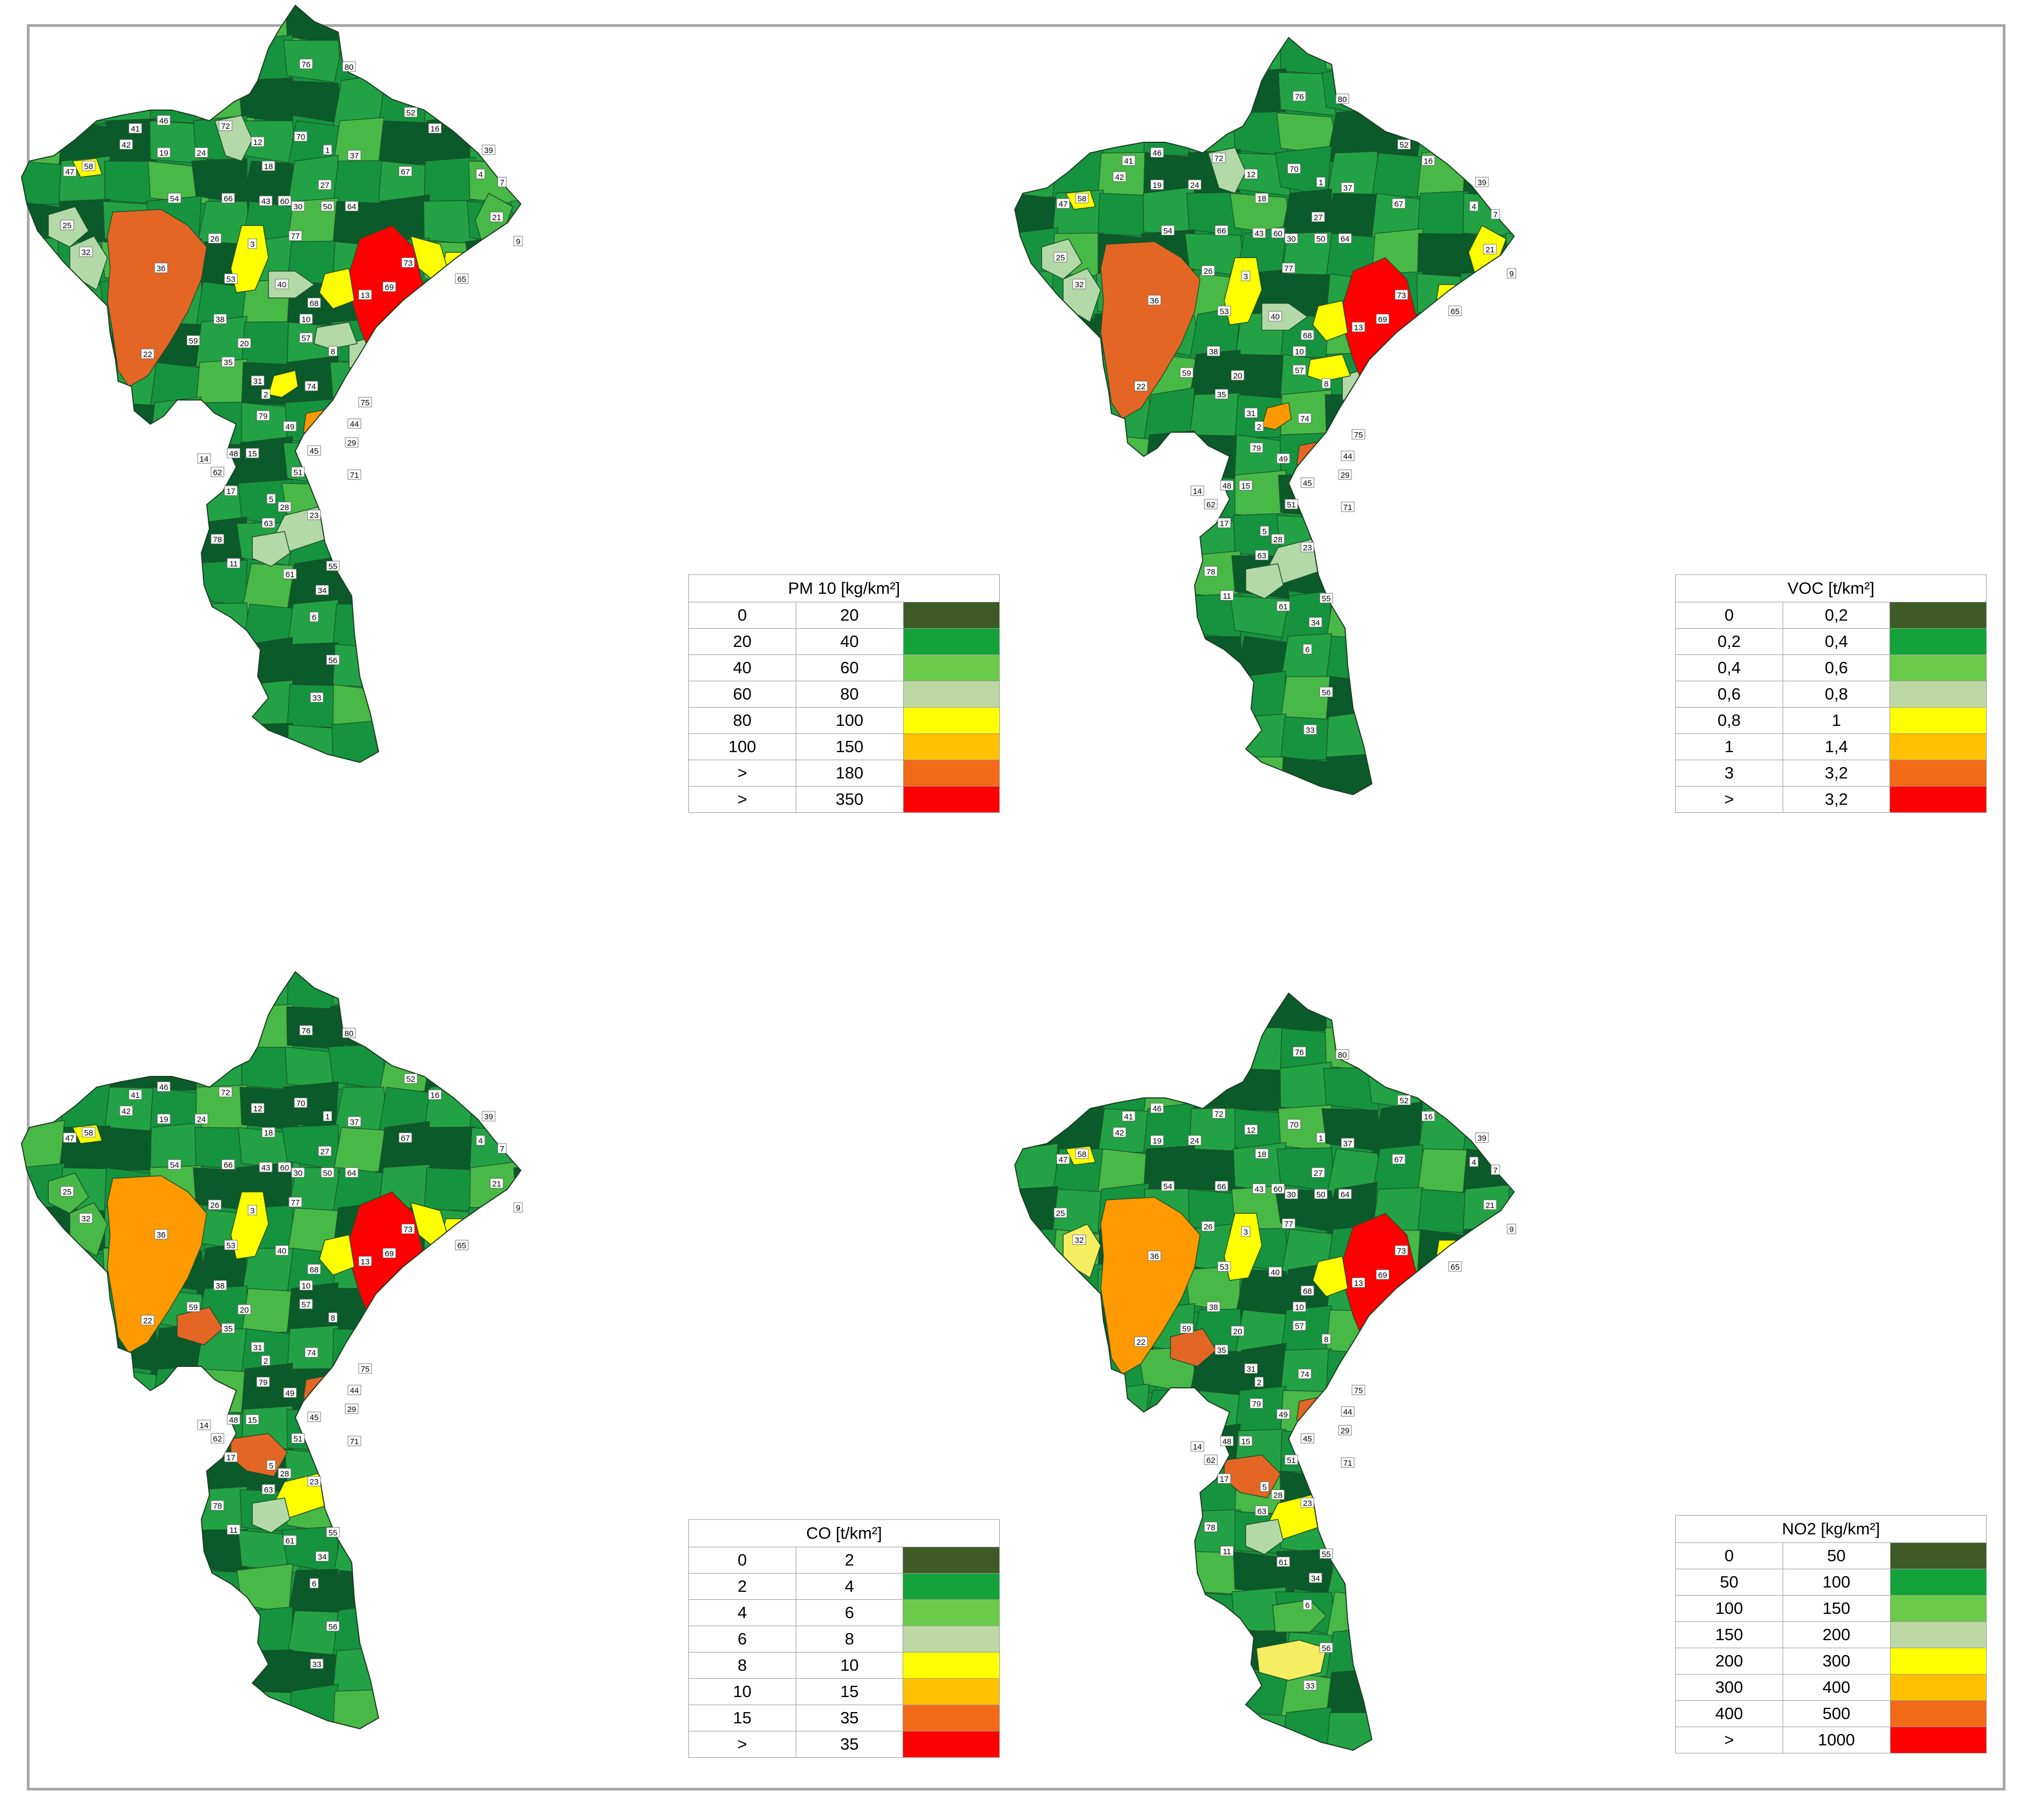 The image size is (2035, 1820). I want to click on municipality-label-62: 62, so click(217, 1438).